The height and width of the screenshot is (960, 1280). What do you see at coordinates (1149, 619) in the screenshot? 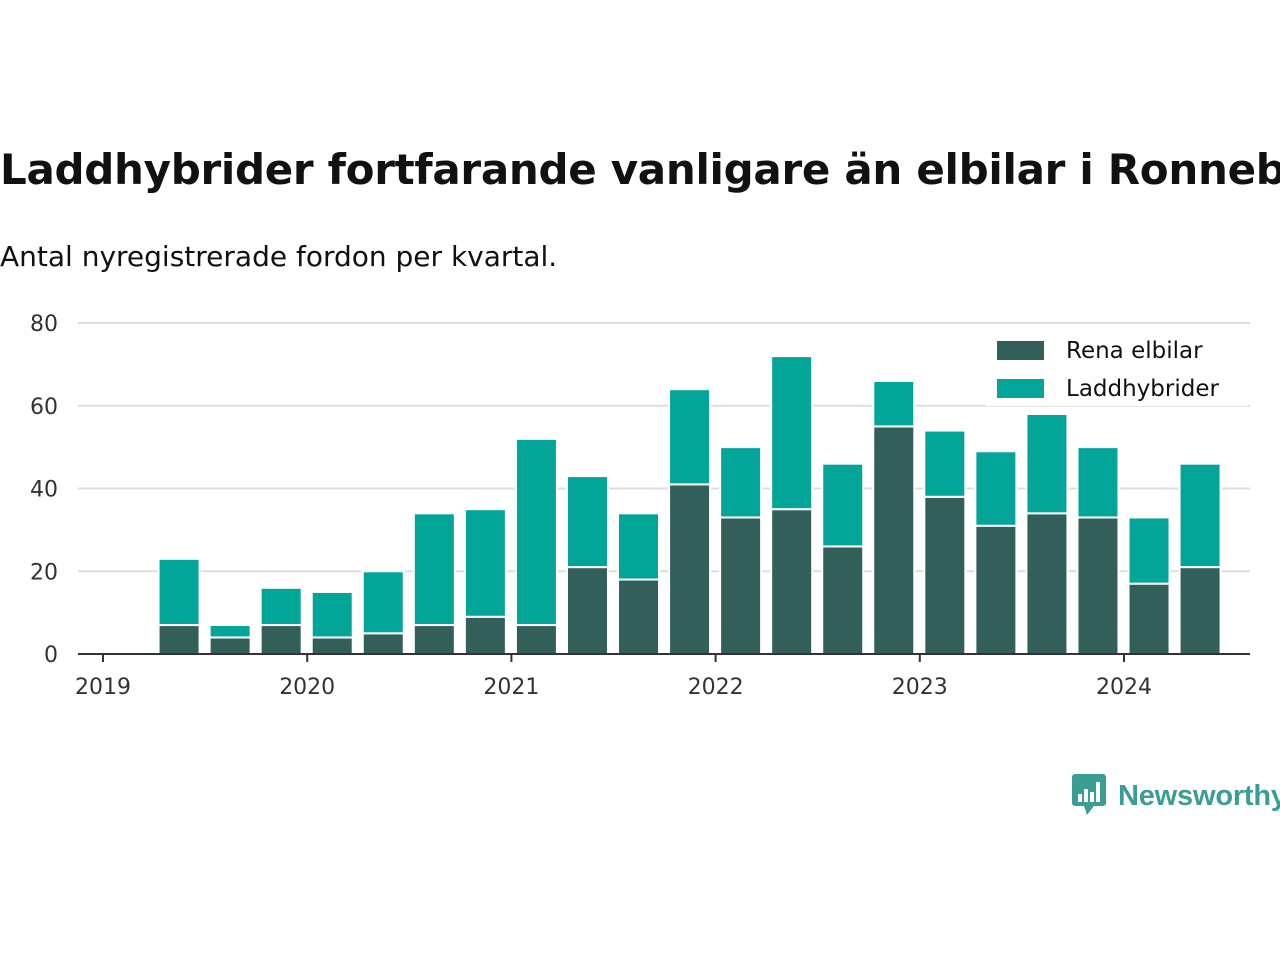
I see `bar-rena-elbilar-2024-Q1` at bounding box center [1149, 619].